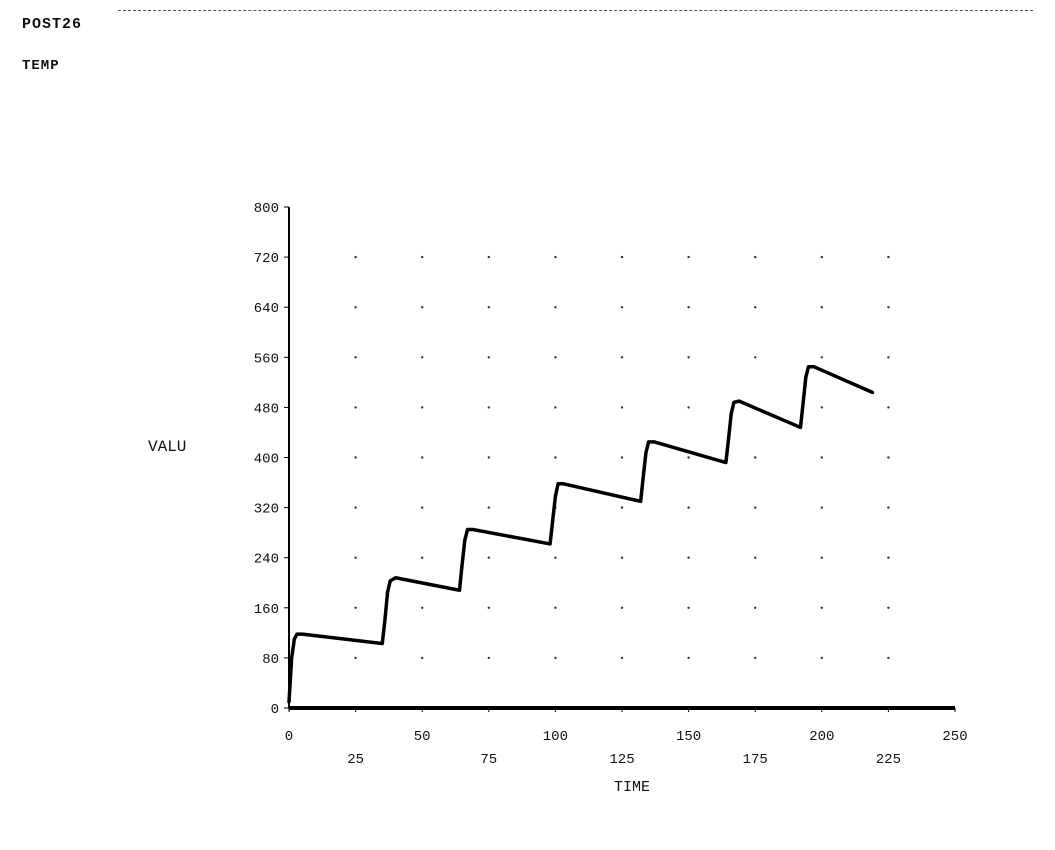  Describe the element at coordinates (270, 660) in the screenshot. I see `y-tick-label: 80` at that location.